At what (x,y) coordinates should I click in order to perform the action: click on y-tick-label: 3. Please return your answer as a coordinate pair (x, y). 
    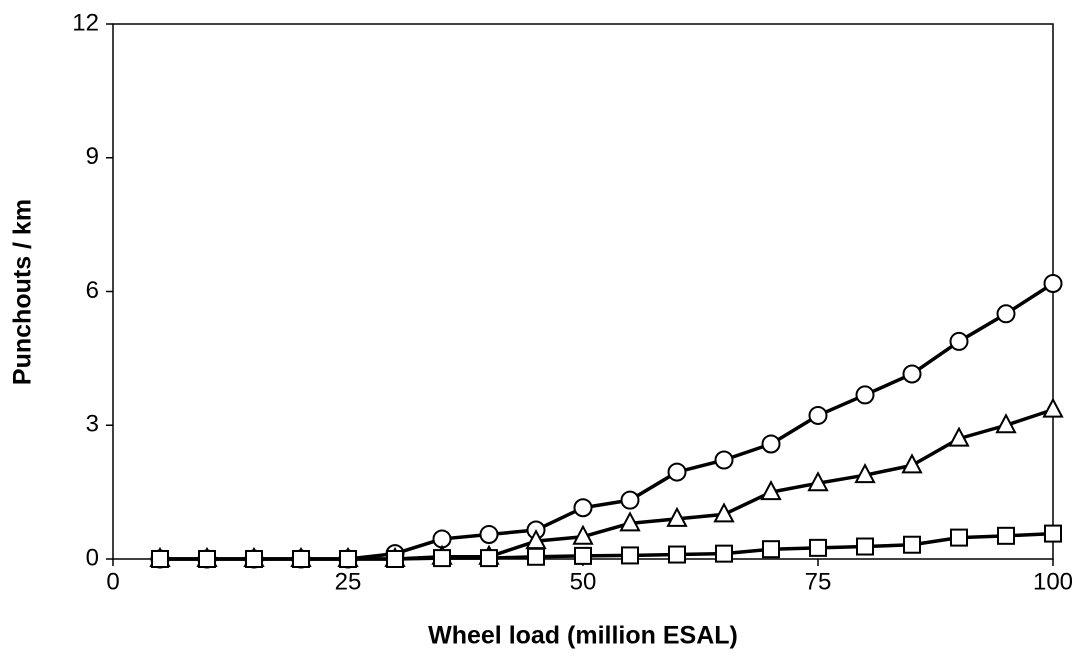
    Looking at the image, I should click on (92, 424).